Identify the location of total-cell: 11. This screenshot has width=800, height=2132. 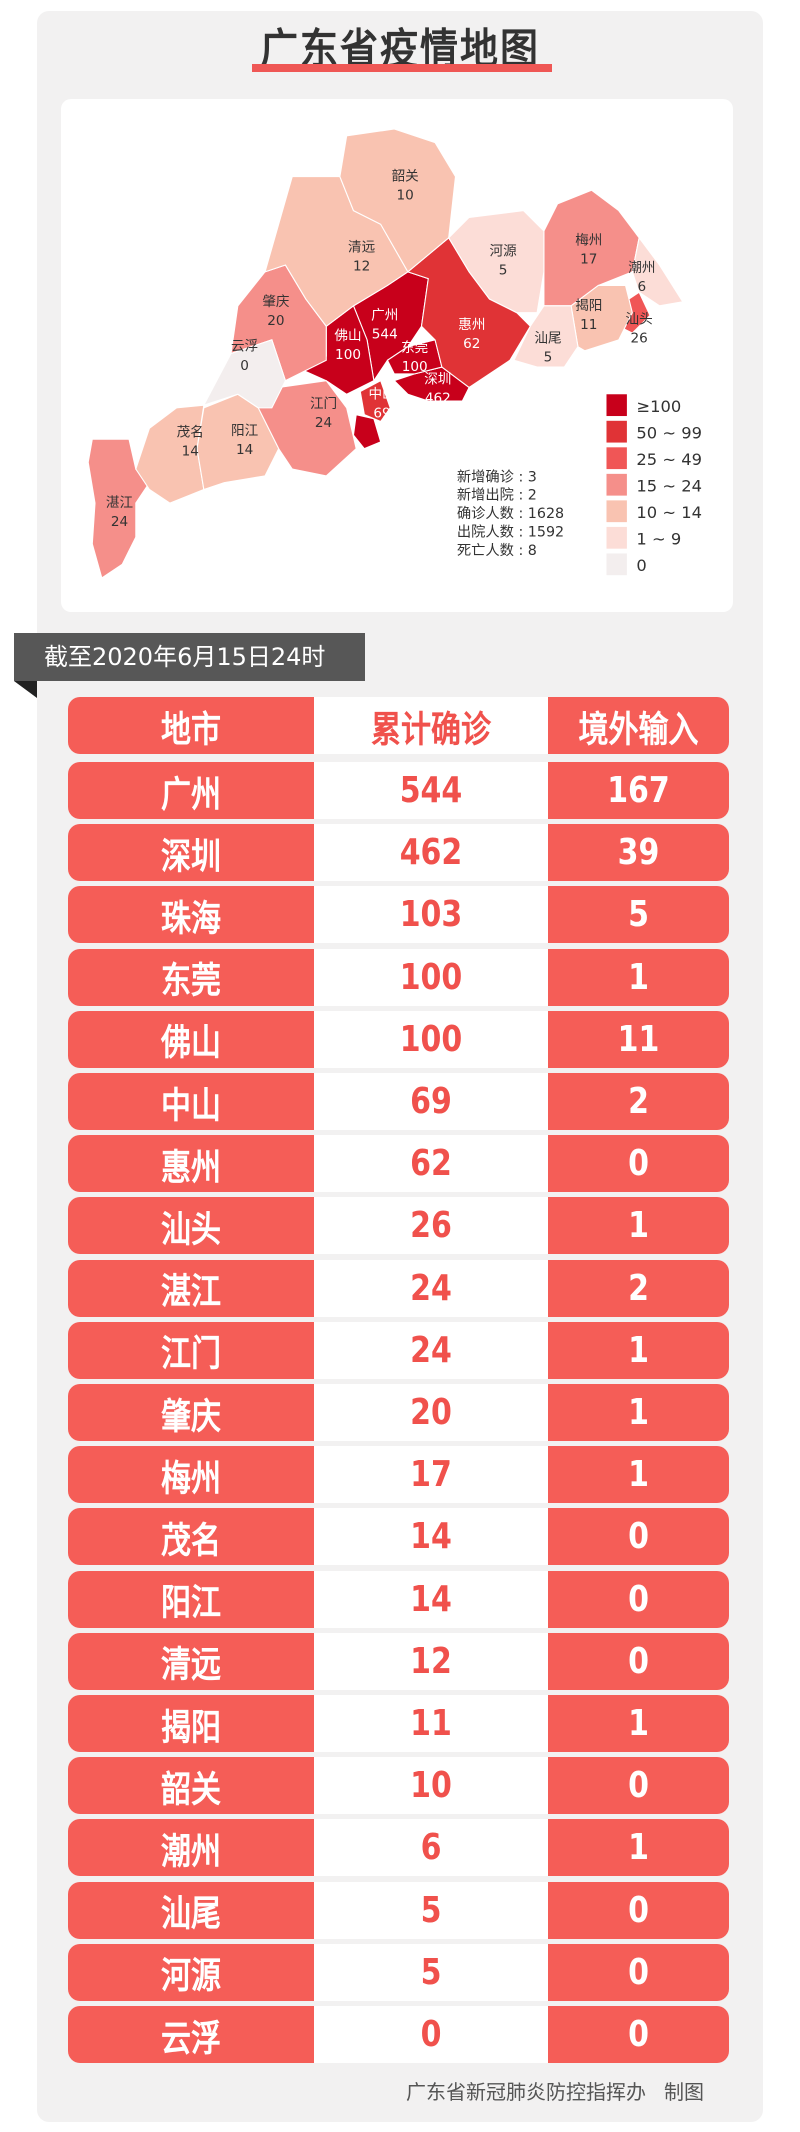
(431, 1723).